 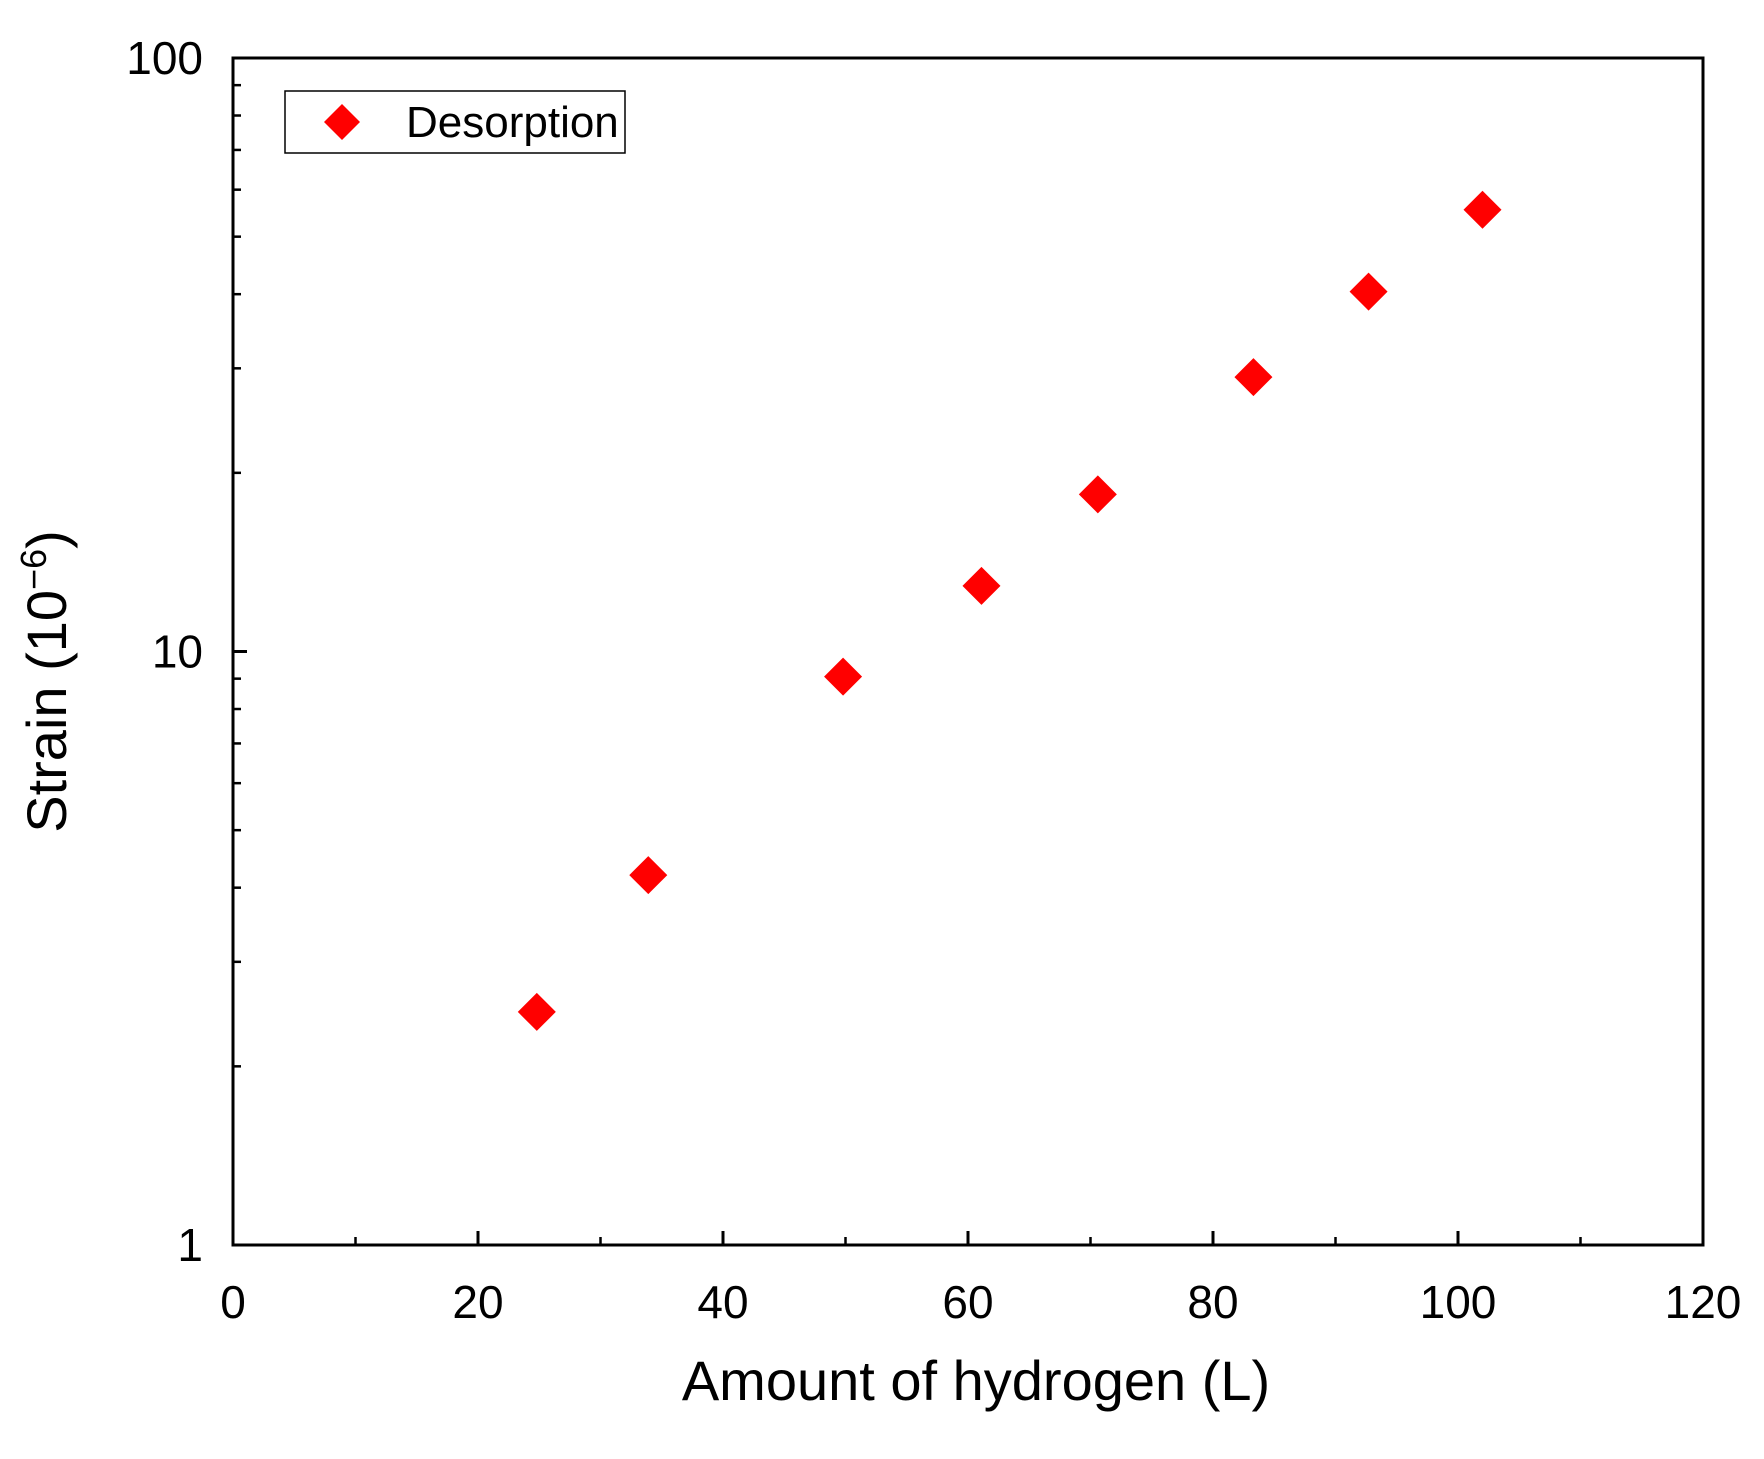 I want to click on y-tick-labels: 1 10 100, so click(x=164, y=651).